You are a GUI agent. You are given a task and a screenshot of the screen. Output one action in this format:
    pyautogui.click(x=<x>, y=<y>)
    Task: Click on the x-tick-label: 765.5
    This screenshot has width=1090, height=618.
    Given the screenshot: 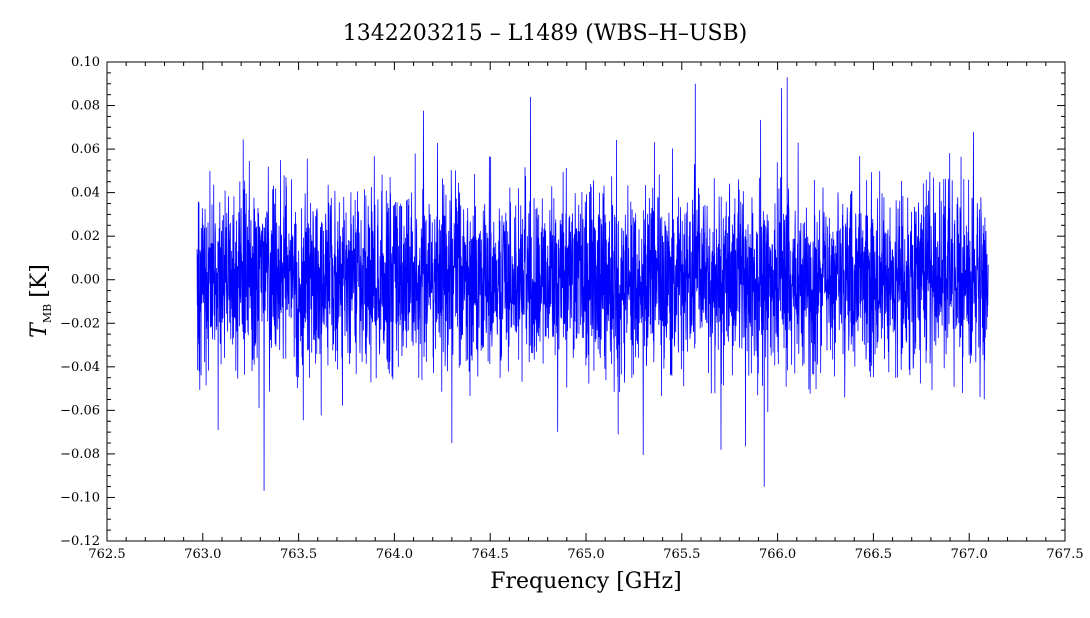 What is the action you would take?
    pyautogui.click(x=681, y=554)
    